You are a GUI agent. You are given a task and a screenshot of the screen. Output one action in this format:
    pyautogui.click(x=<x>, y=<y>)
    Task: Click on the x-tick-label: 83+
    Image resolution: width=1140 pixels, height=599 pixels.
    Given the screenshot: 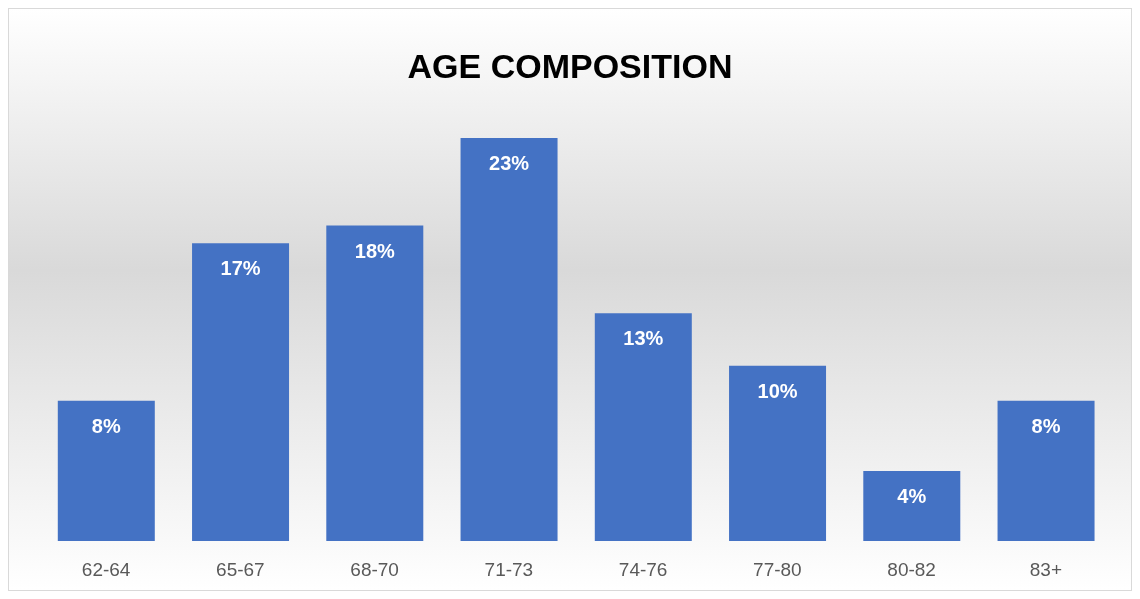 What is the action you would take?
    pyautogui.click(x=1045, y=570)
    